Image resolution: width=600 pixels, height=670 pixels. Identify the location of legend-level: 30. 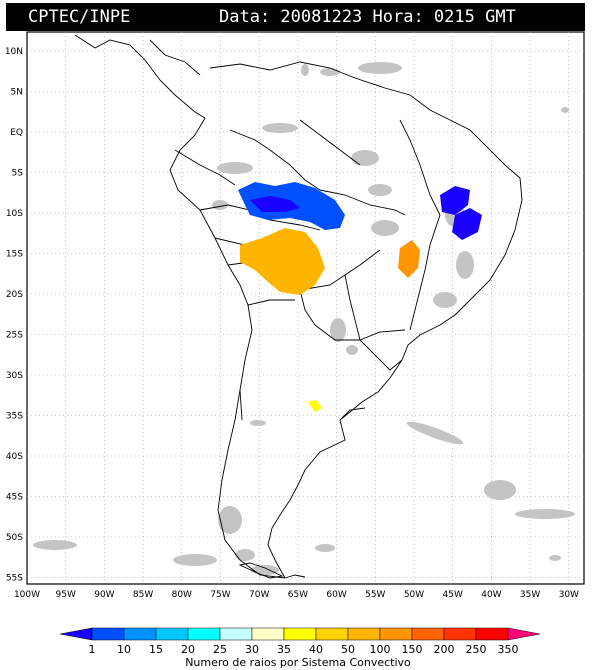
(252, 649).